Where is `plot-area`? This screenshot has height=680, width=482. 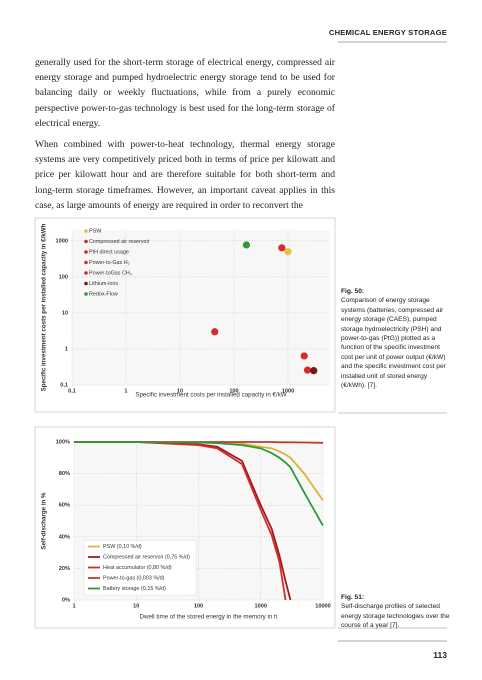 plot-area is located at coordinates (201, 307).